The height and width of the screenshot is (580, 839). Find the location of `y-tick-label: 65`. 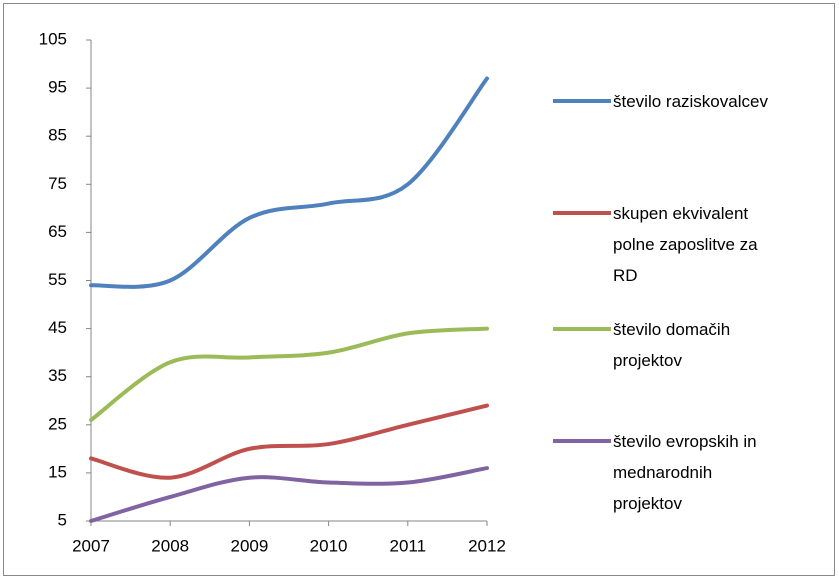

y-tick-label: 65 is located at coordinates (57, 231).